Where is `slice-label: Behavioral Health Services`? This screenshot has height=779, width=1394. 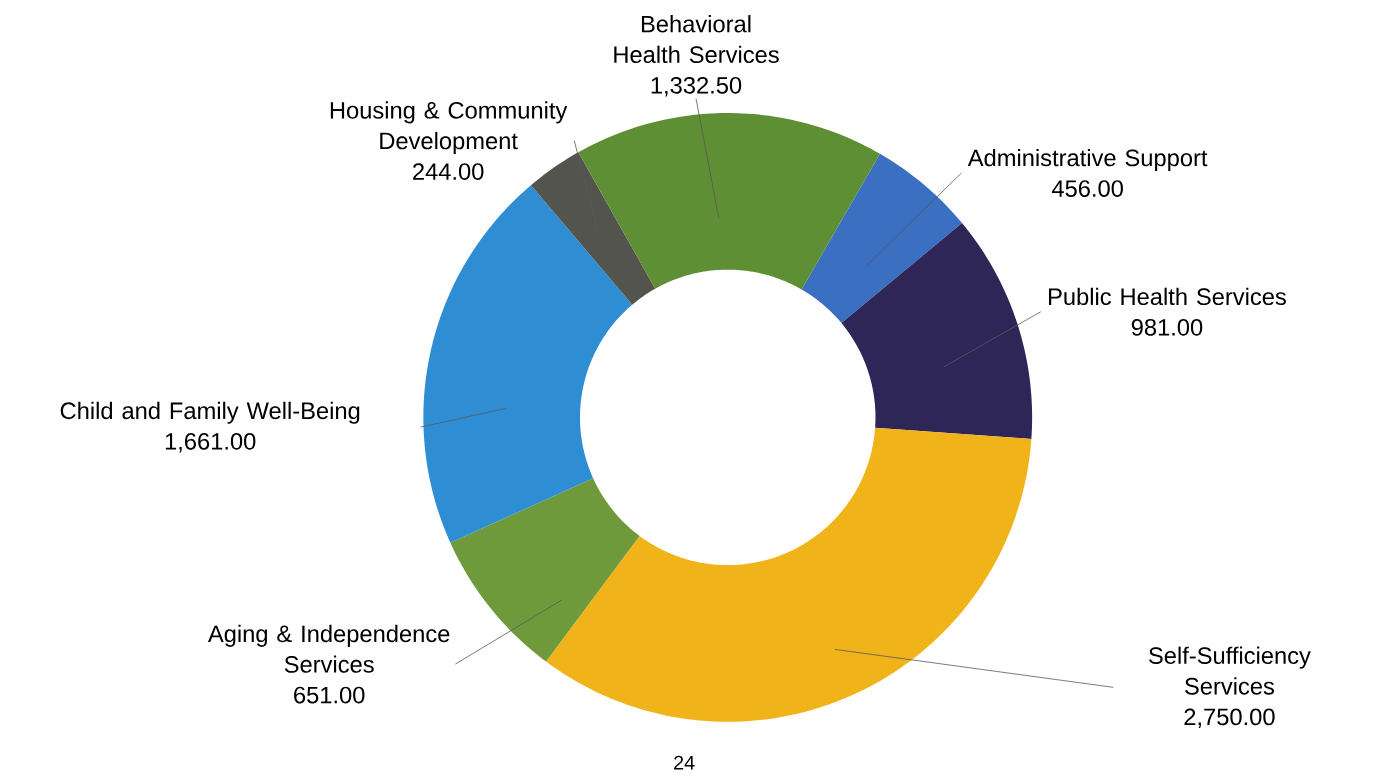
slice-label: Behavioral Health Services is located at coordinates (696, 38).